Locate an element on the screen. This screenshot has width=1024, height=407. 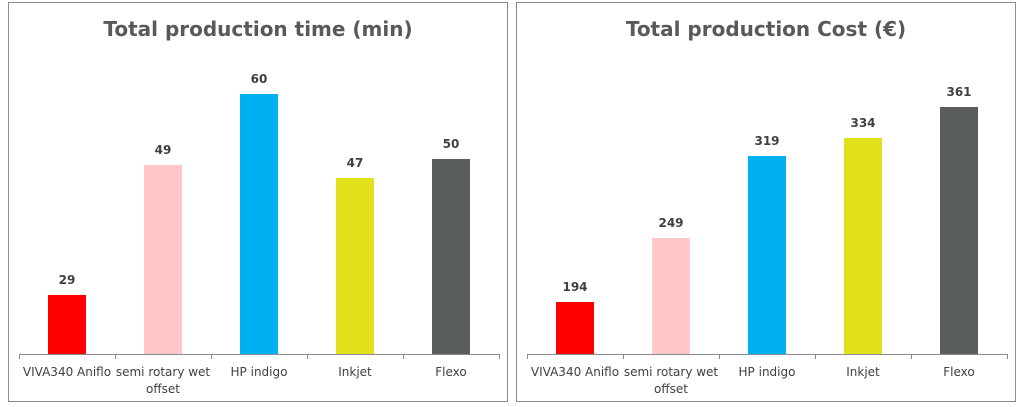
data-label: 249 is located at coordinates (671, 222).